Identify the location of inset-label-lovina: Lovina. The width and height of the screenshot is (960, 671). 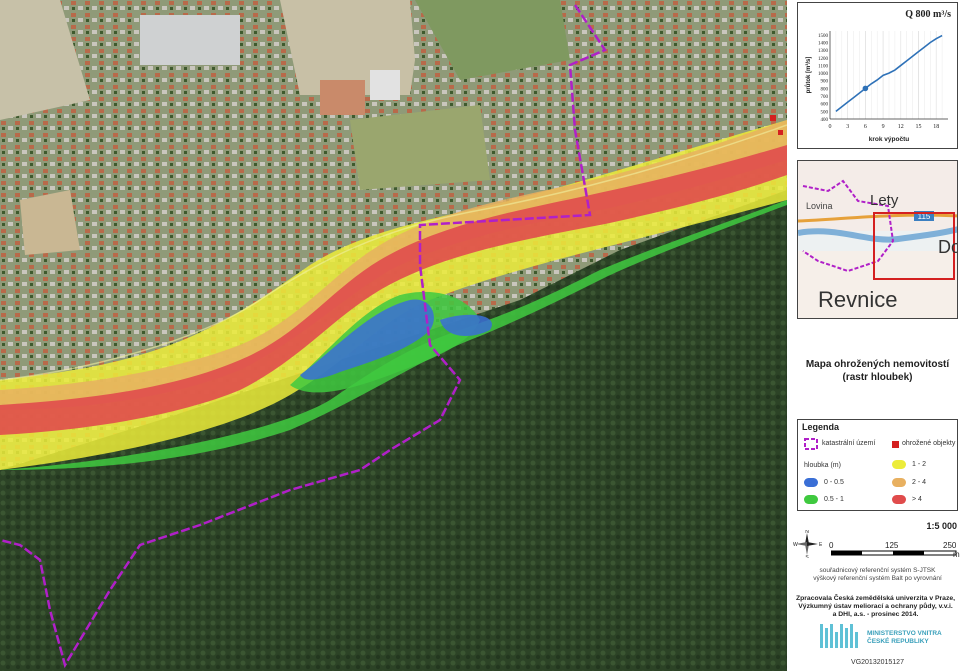
(819, 206).